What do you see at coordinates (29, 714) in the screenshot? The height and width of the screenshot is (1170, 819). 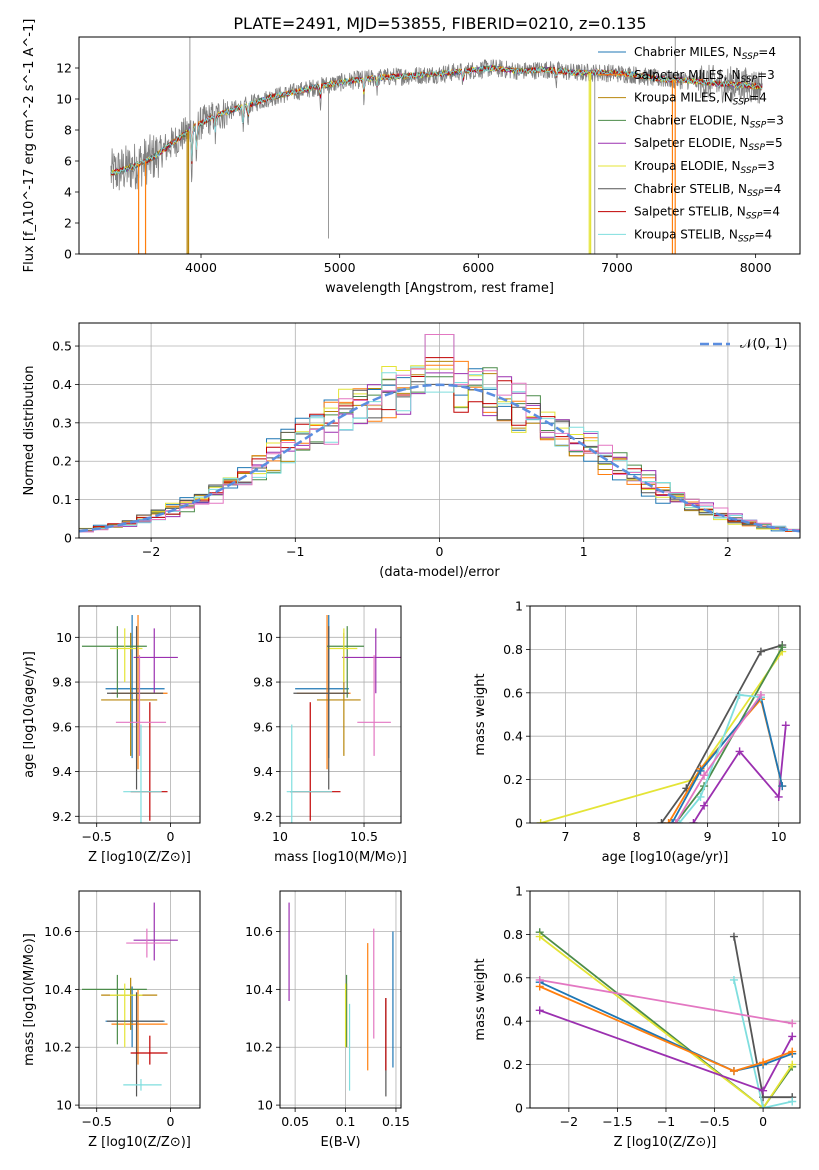 I see `y-axis-label: age [log10(age/yr)]` at bounding box center [29, 714].